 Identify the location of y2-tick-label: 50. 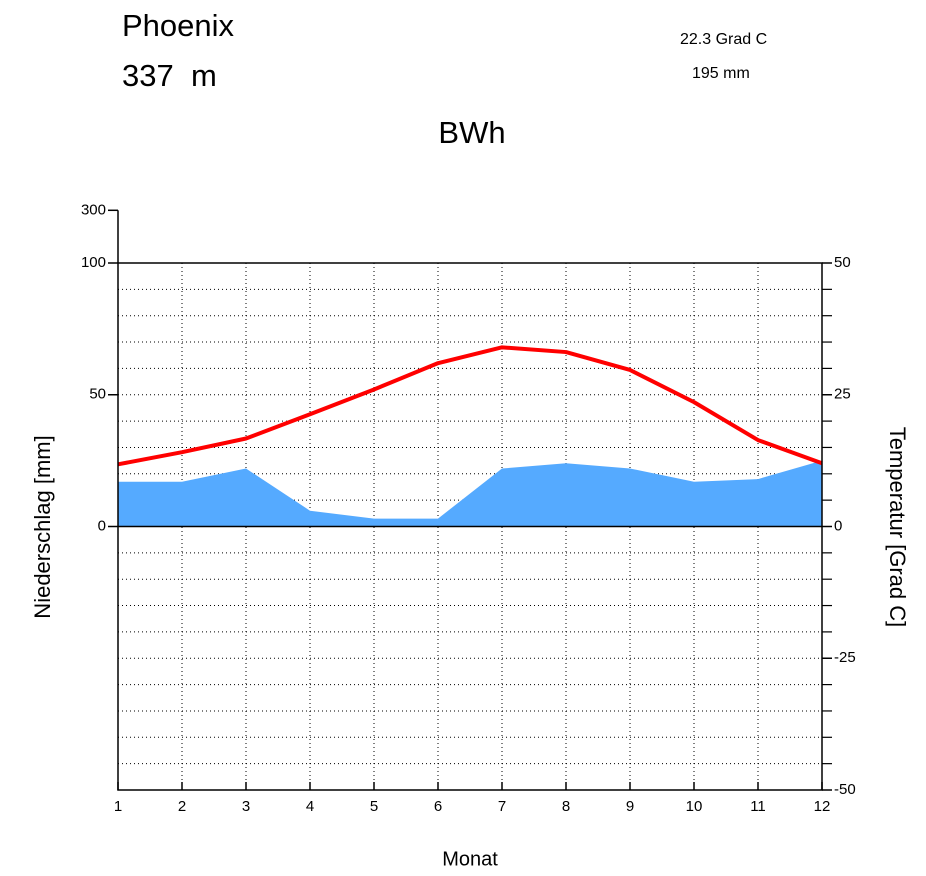
(842, 262).